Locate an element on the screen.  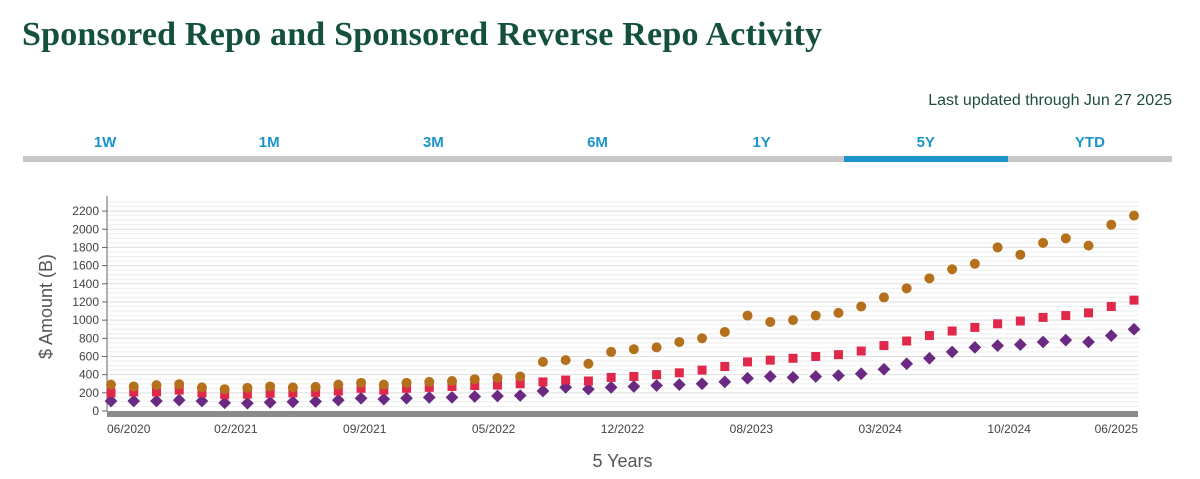
tab-1m: 1M is located at coordinates (269, 145).